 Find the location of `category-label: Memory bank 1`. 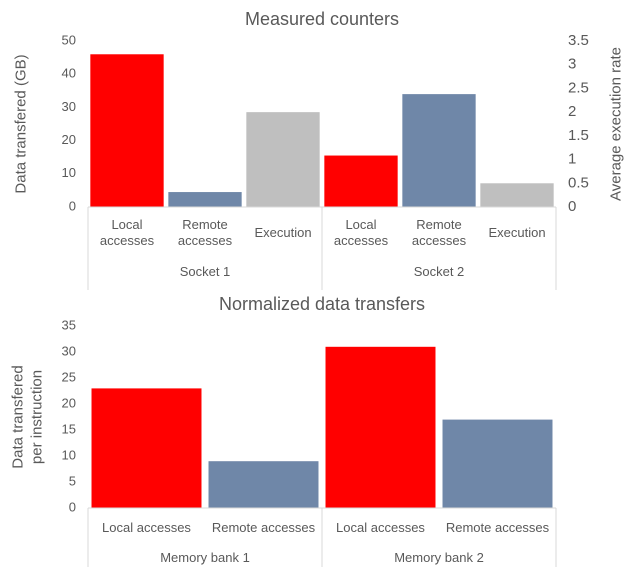

category-label: Memory bank 1 is located at coordinates (205, 557).